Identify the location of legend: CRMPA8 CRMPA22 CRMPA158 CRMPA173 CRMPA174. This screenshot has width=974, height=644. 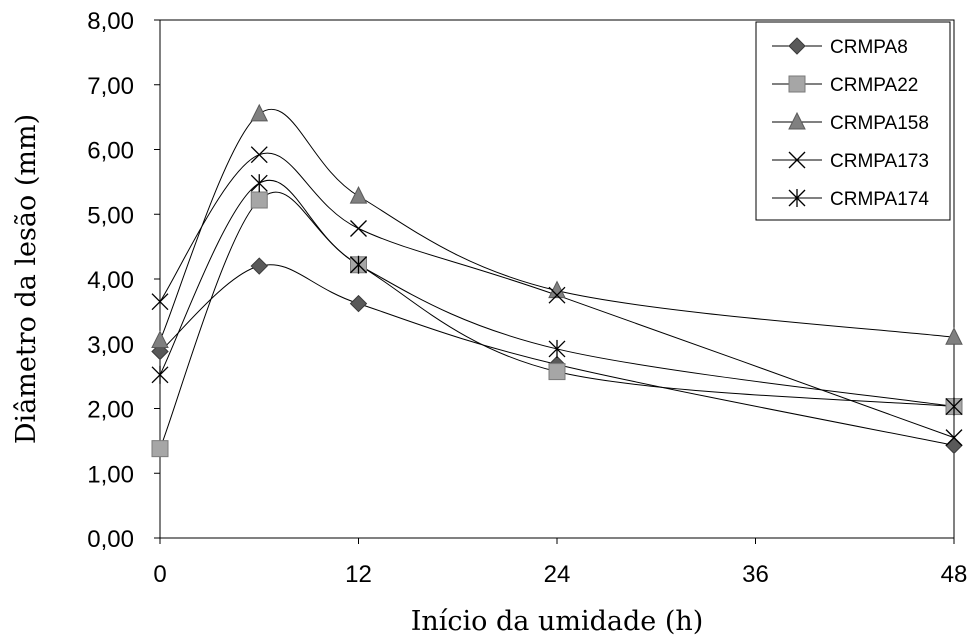
(853, 121).